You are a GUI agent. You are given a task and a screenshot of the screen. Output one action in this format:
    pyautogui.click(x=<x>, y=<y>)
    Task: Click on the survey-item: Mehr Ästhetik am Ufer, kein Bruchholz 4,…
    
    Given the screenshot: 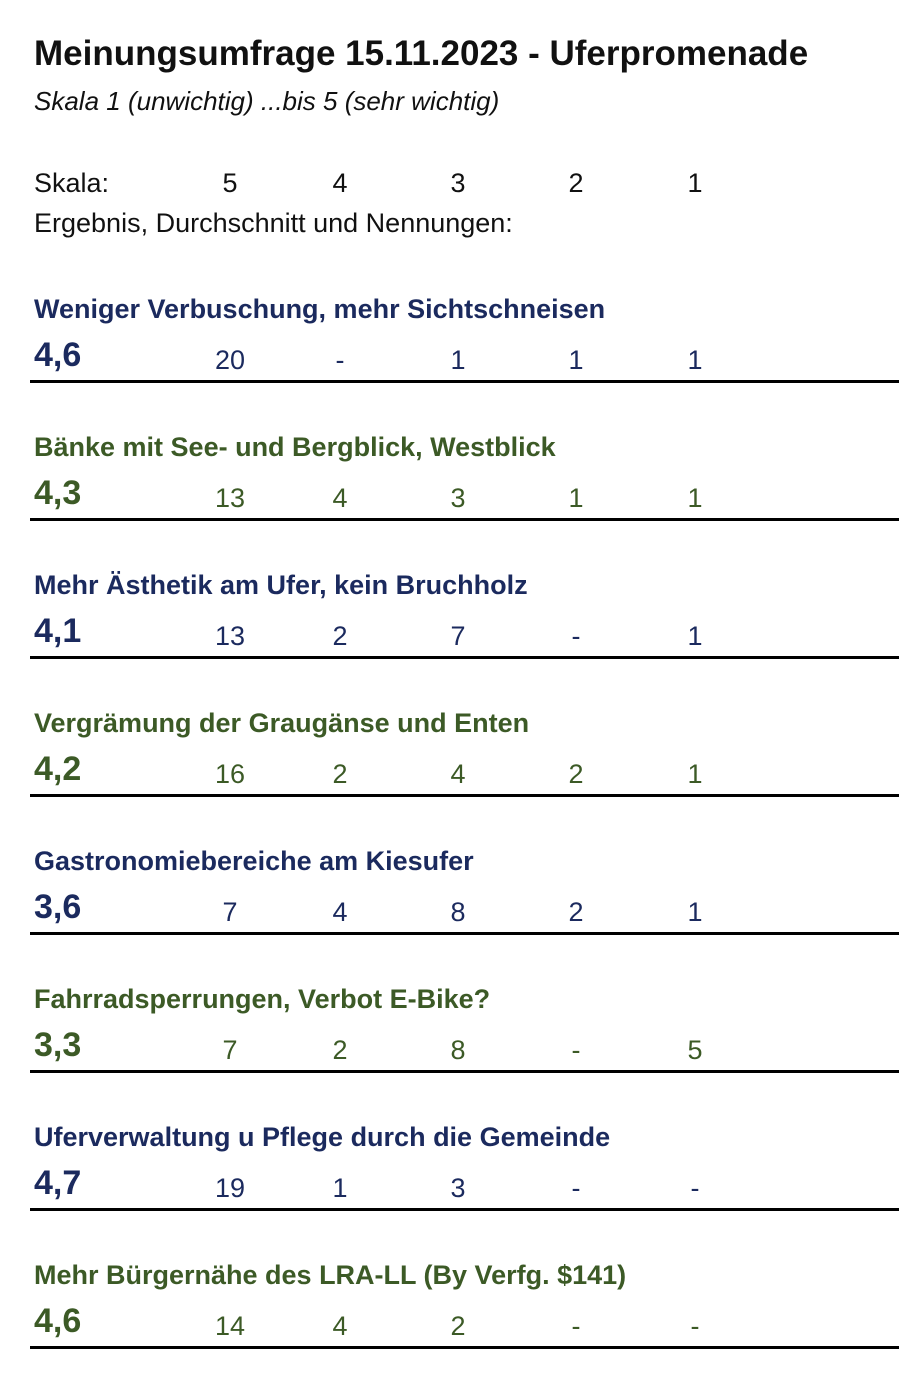 What is the action you would take?
    pyautogui.click(x=449, y=625)
    